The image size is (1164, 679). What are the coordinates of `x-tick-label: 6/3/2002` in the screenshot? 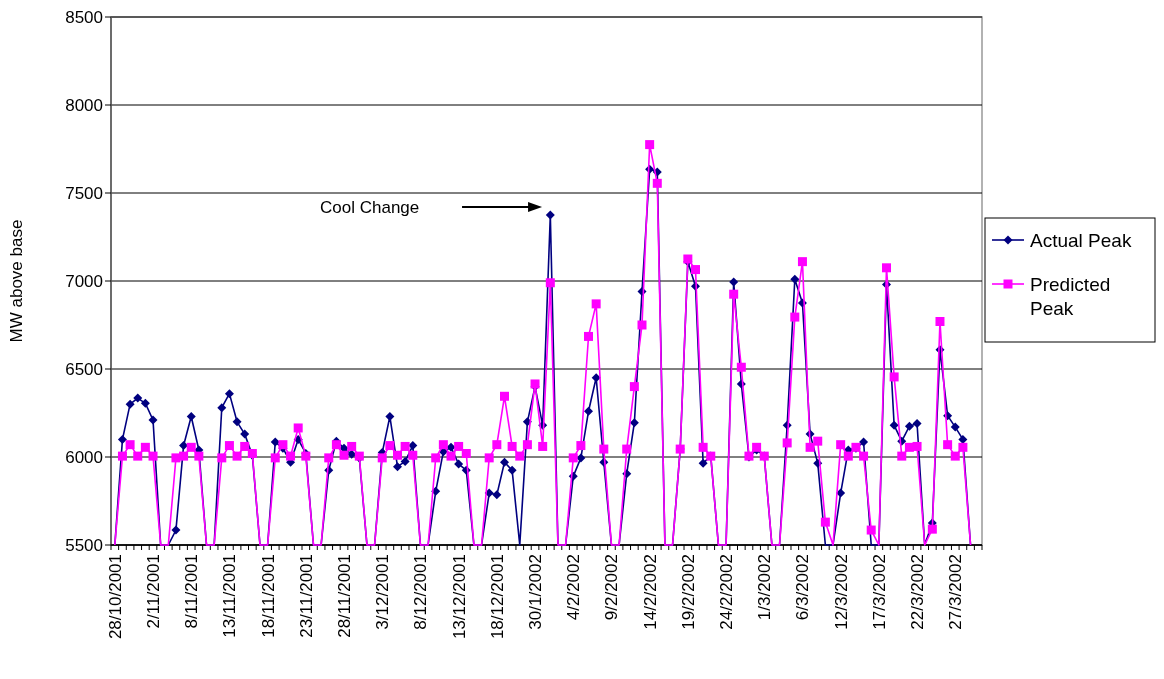 It's located at (803, 587).